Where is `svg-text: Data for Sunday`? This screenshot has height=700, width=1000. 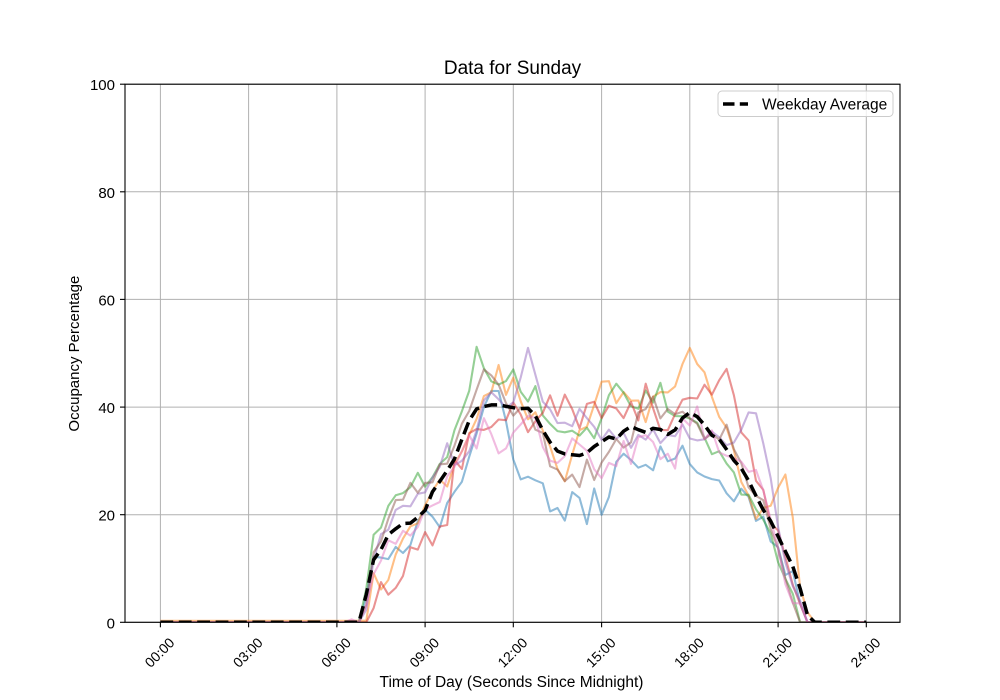
svg-text: Data for Sunday is located at coordinates (513, 68).